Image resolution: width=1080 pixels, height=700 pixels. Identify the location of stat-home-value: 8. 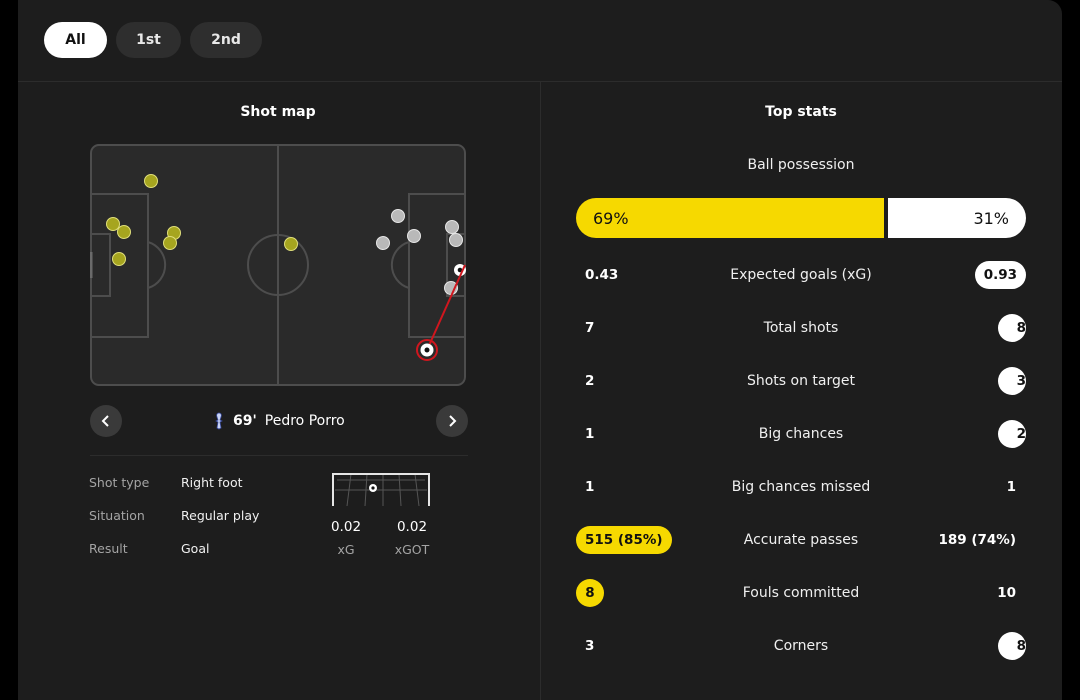
(590, 593).